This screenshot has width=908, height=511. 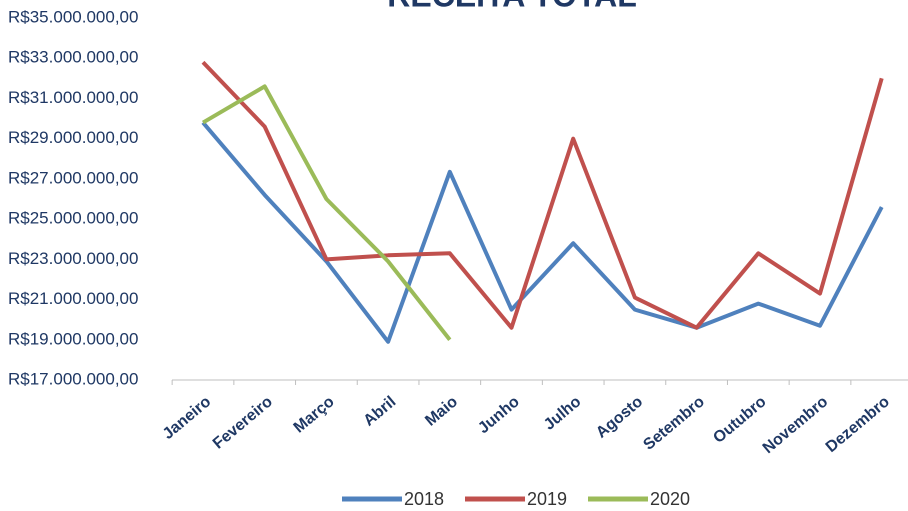 I want to click on legend-label: 2018, so click(x=424, y=499).